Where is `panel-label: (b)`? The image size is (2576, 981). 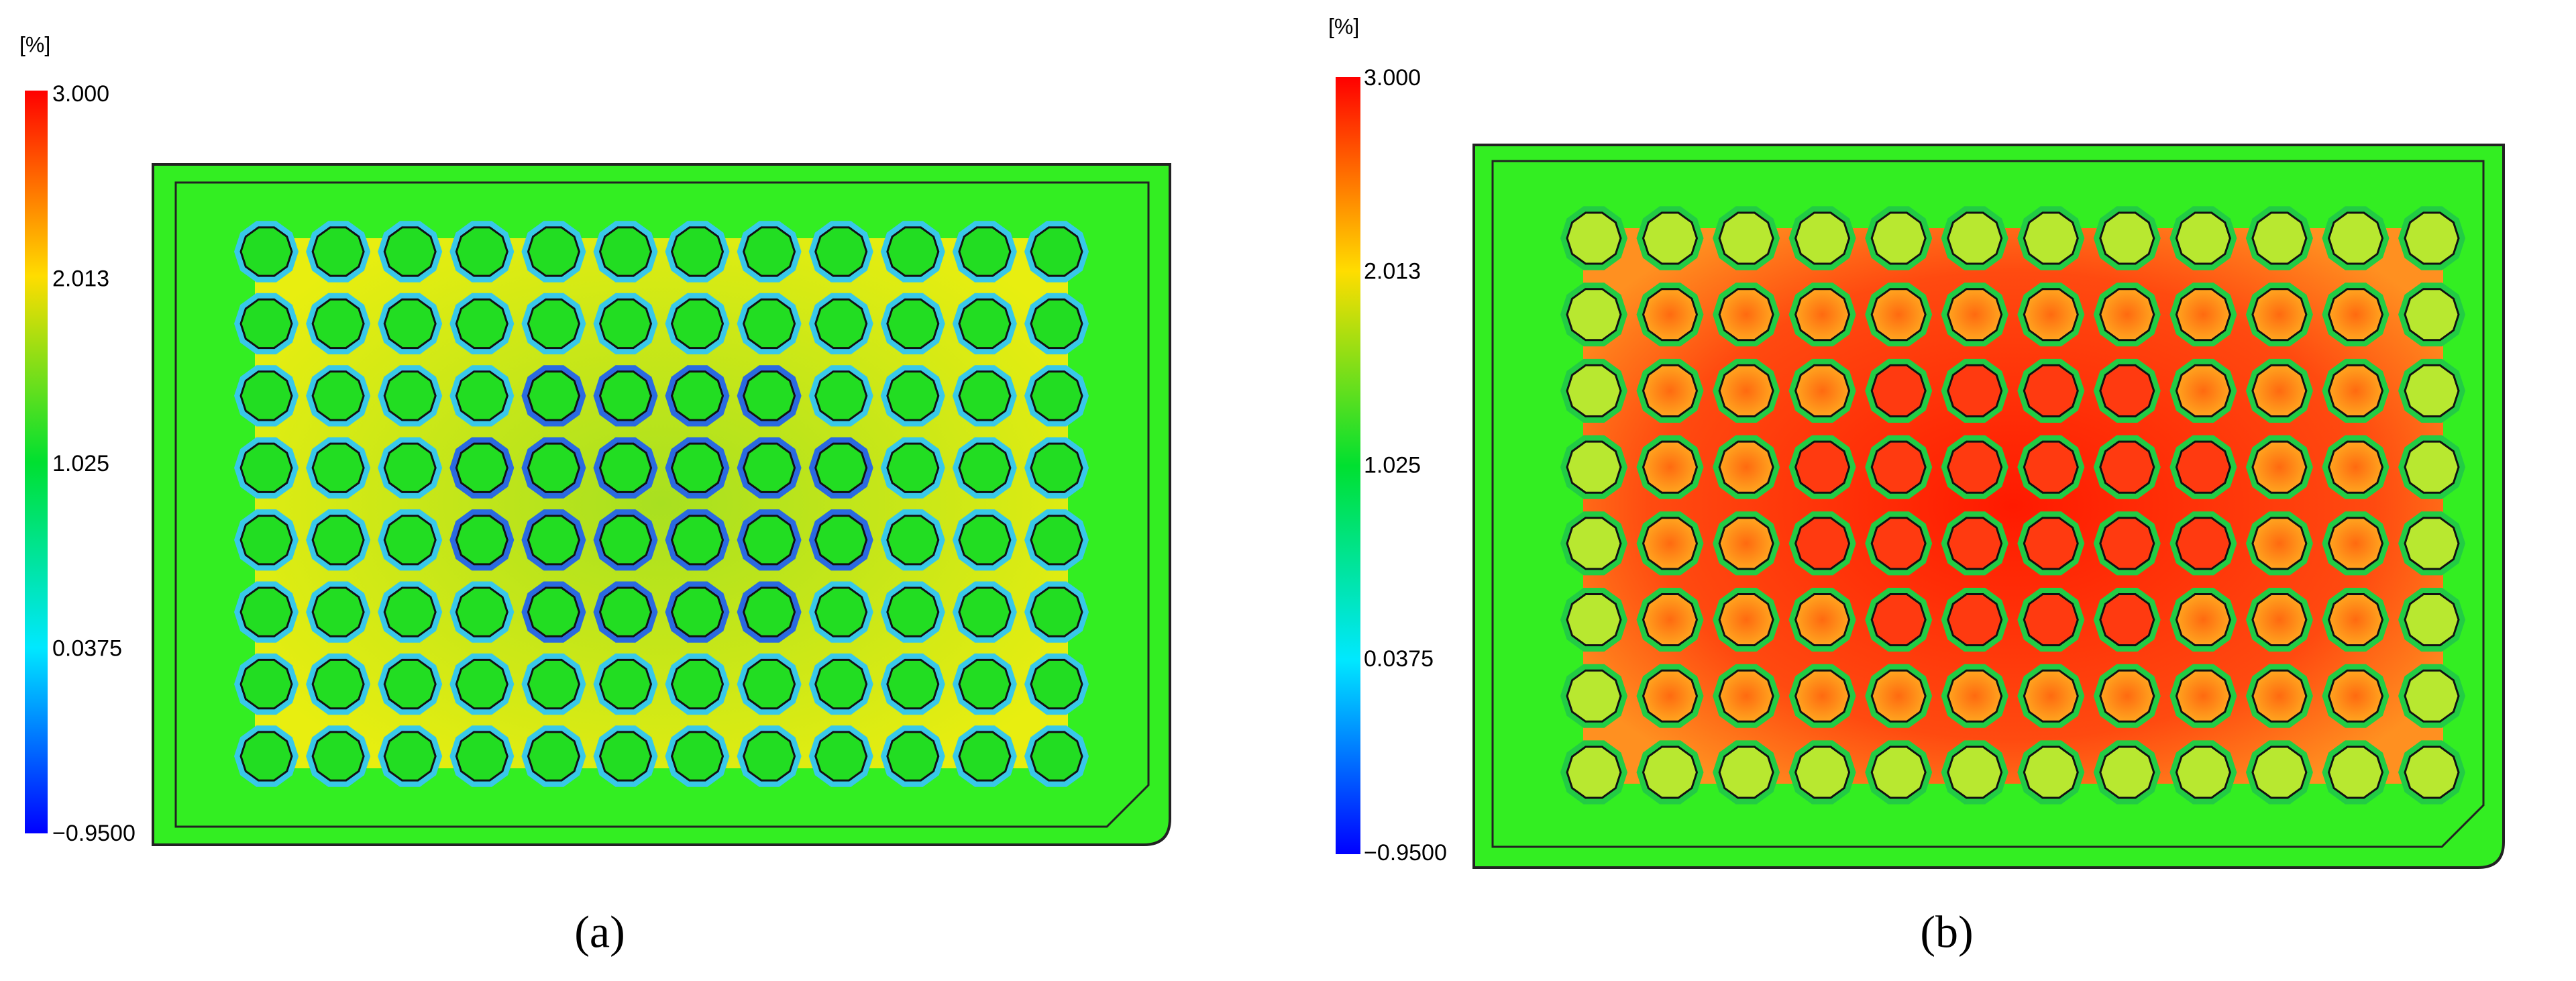 panel-label: (b) is located at coordinates (1946, 932).